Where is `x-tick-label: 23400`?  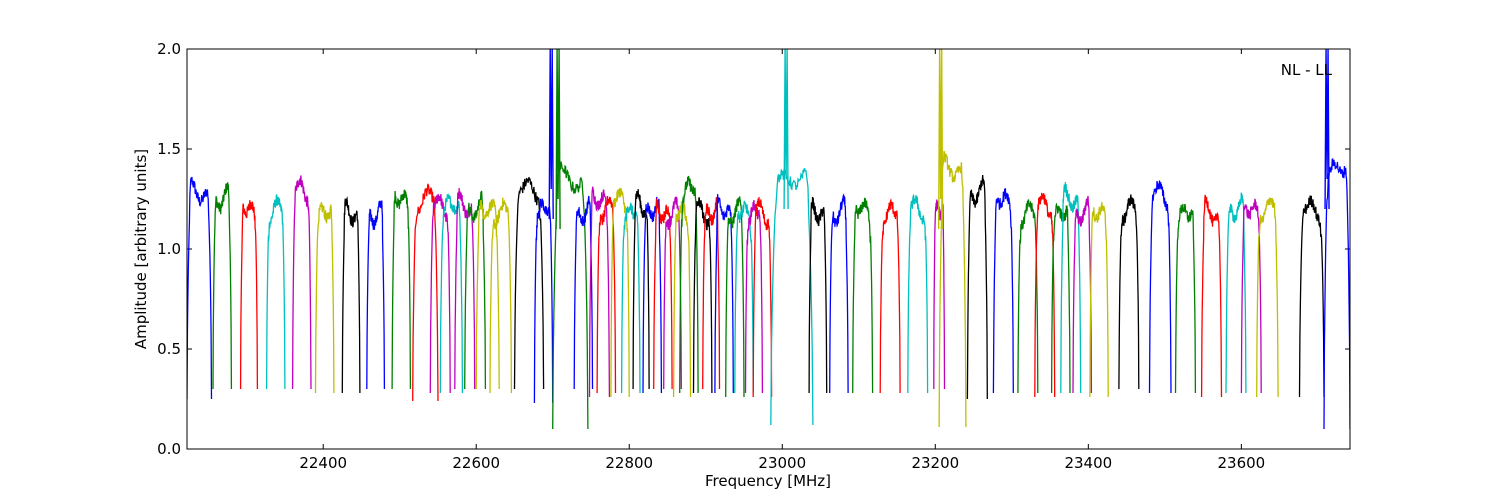
x-tick-label: 23400 is located at coordinates (1088, 463).